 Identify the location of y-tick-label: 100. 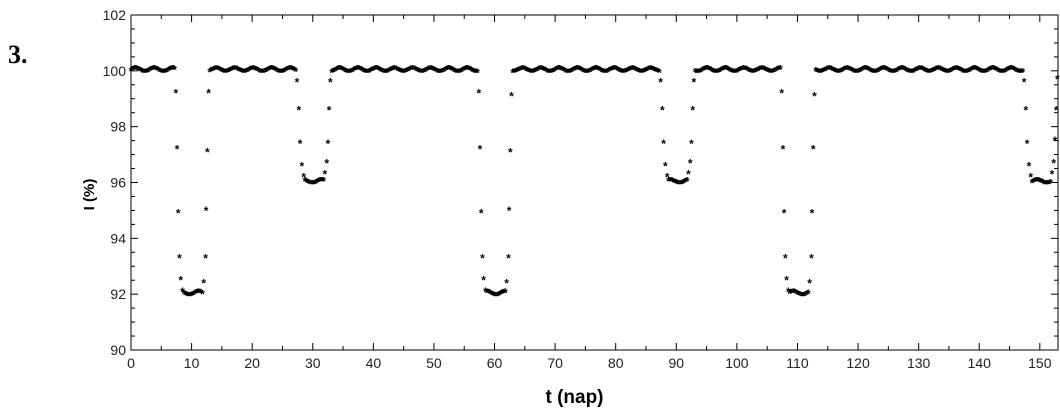
(115, 71).